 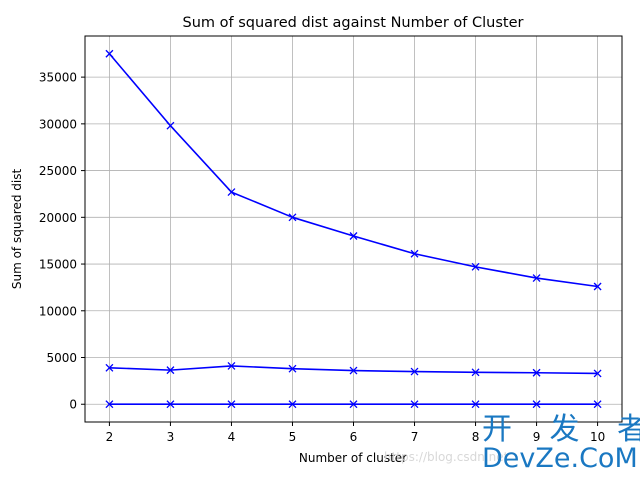 I want to click on y-tick-label: 15000, so click(x=58, y=265).